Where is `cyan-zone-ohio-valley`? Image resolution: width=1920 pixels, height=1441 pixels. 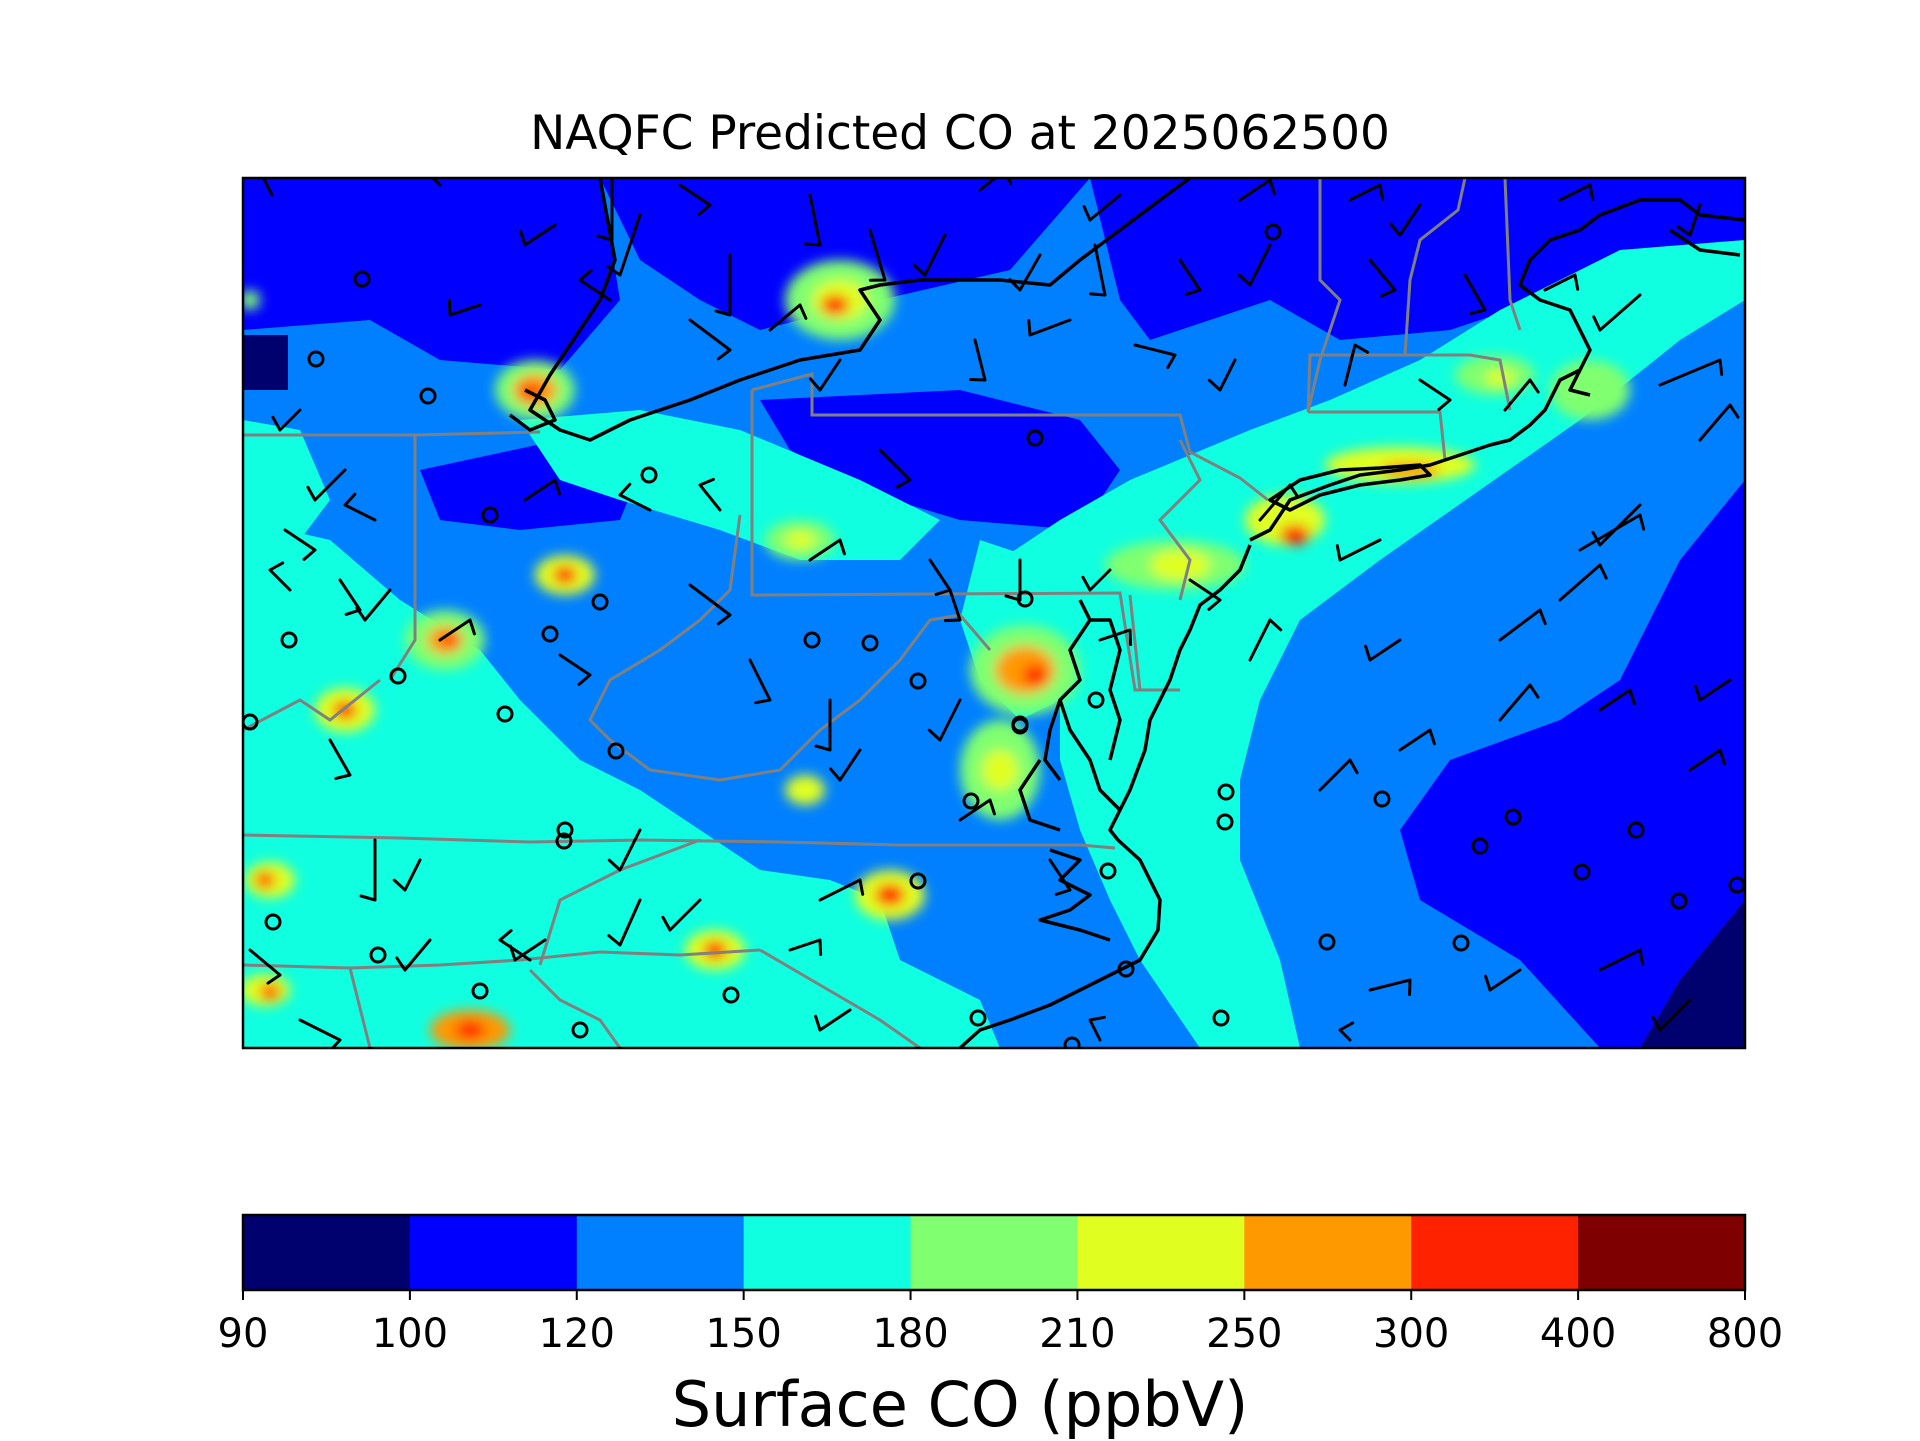
cyan-zone-ohio-valley is located at coordinates (730, 485).